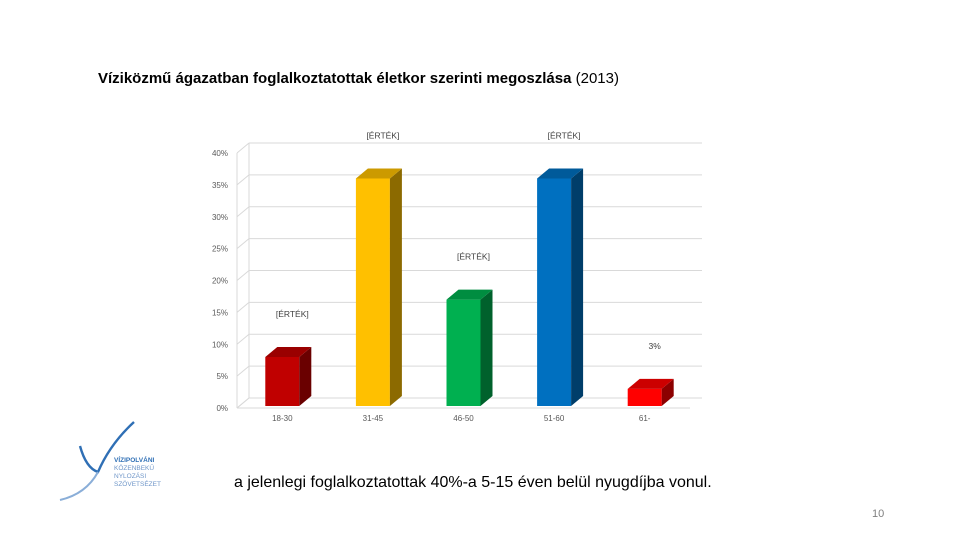 The image size is (960, 540). I want to click on y-tick-label: 25%, so click(220, 249).